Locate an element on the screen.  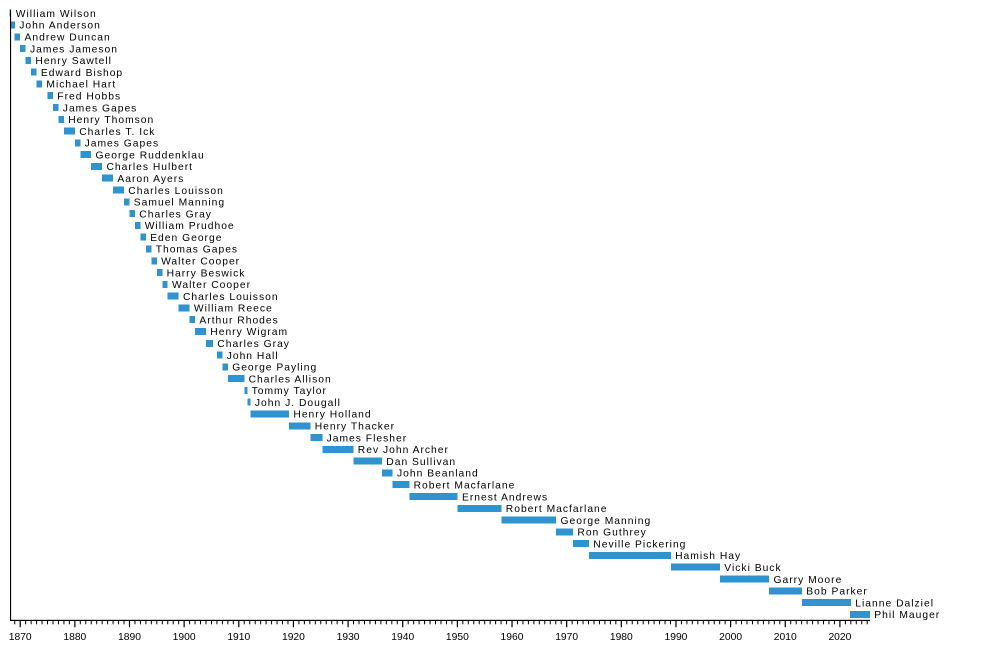
svg-text: George Manning is located at coordinates (606, 521).